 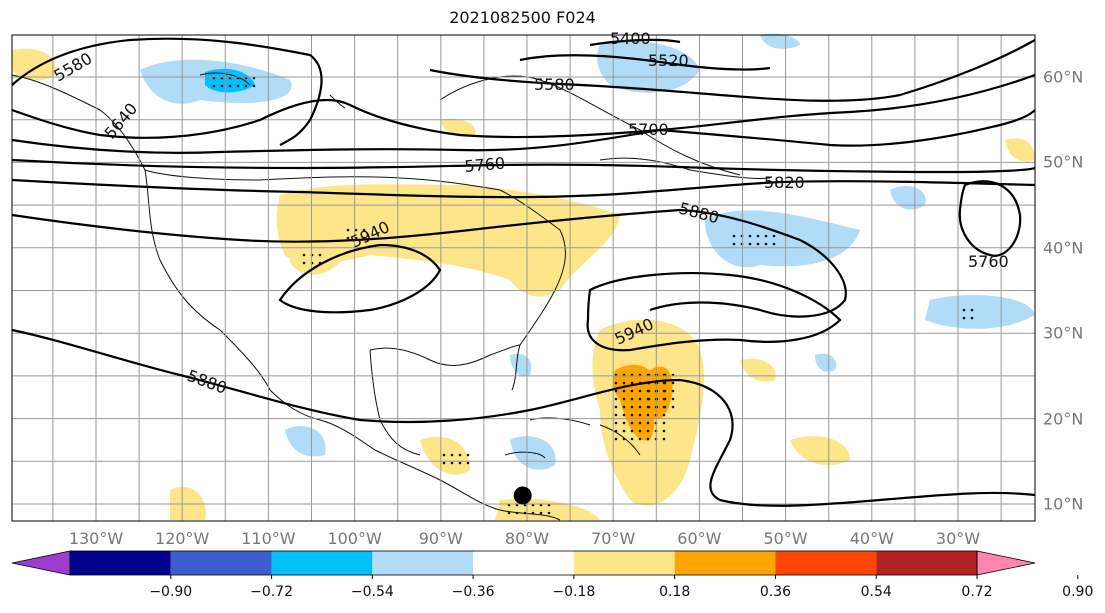 What do you see at coordinates (34, 64) in the screenshot?
I see `pos-region-west-pacific` at bounding box center [34, 64].